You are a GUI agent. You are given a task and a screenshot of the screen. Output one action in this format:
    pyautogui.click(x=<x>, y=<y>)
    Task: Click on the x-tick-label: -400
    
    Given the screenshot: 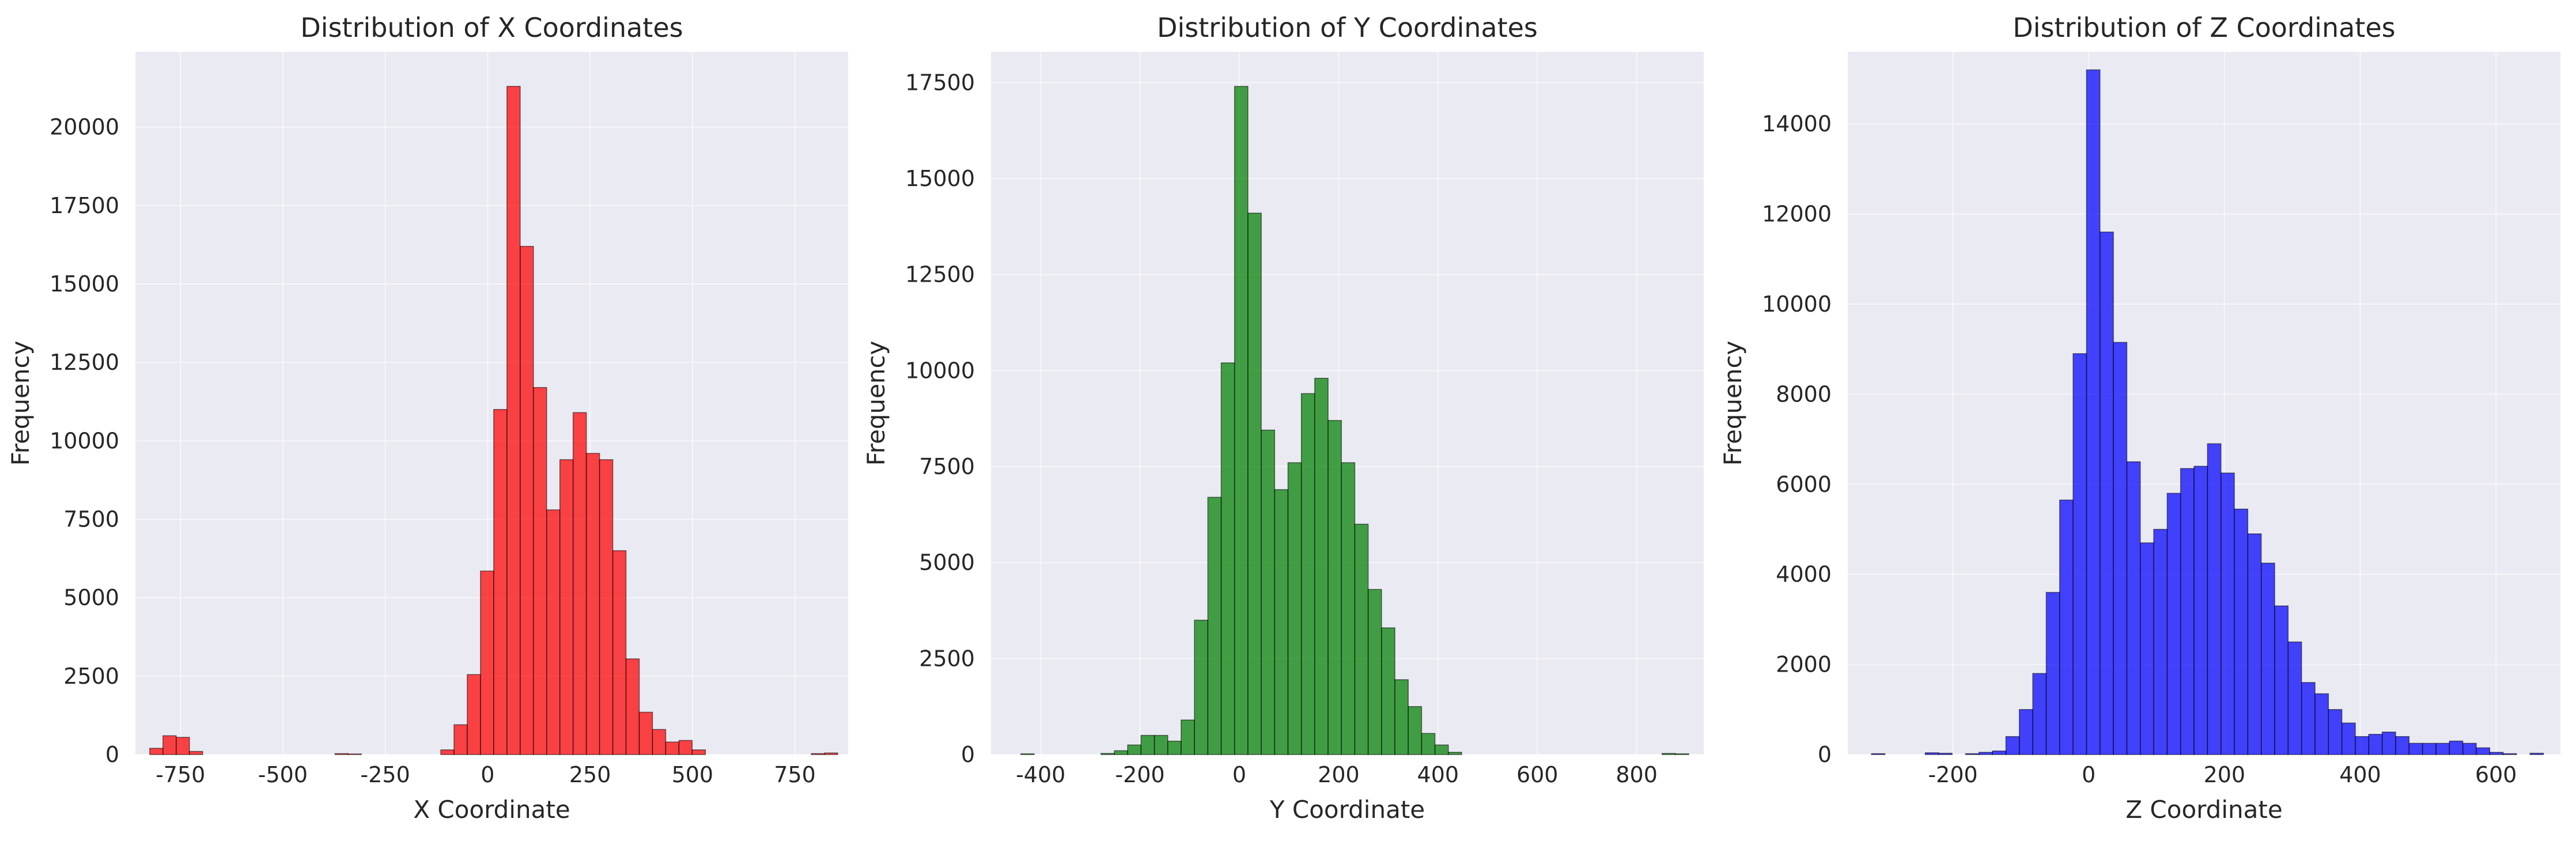 What is the action you would take?
    pyautogui.click(x=1040, y=774)
    